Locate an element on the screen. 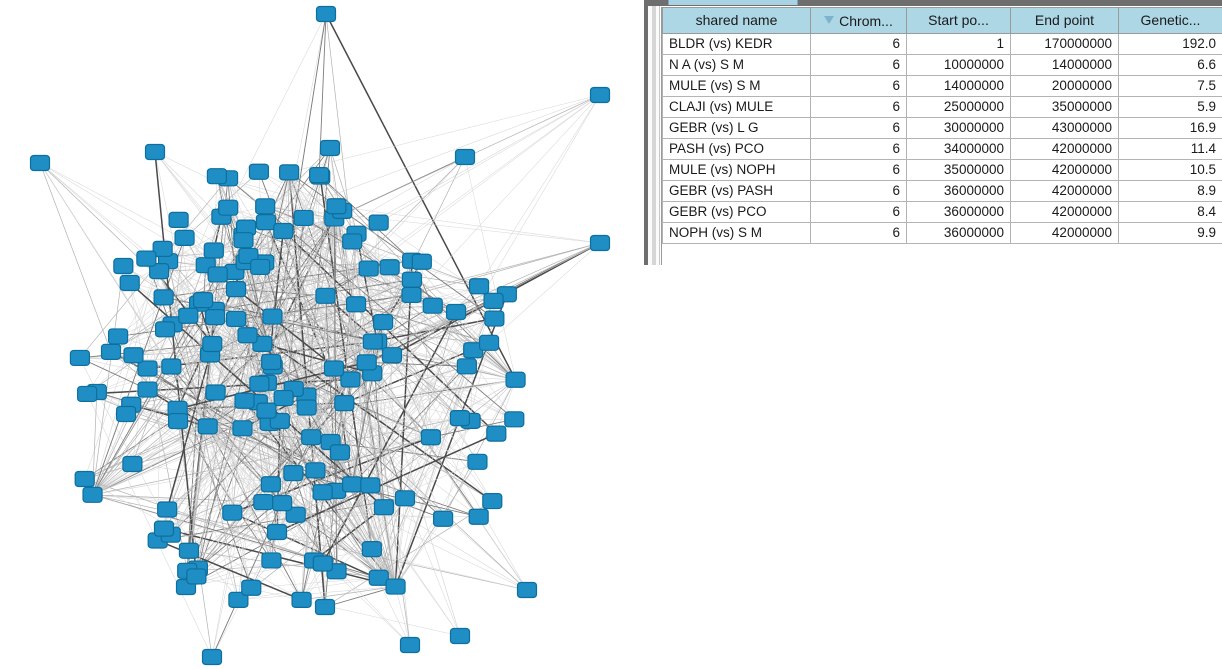 This screenshot has height=669, width=1222. table-row: CLAJI (vs) MULE 6 25000000 35000000 5.9 is located at coordinates (942, 106).